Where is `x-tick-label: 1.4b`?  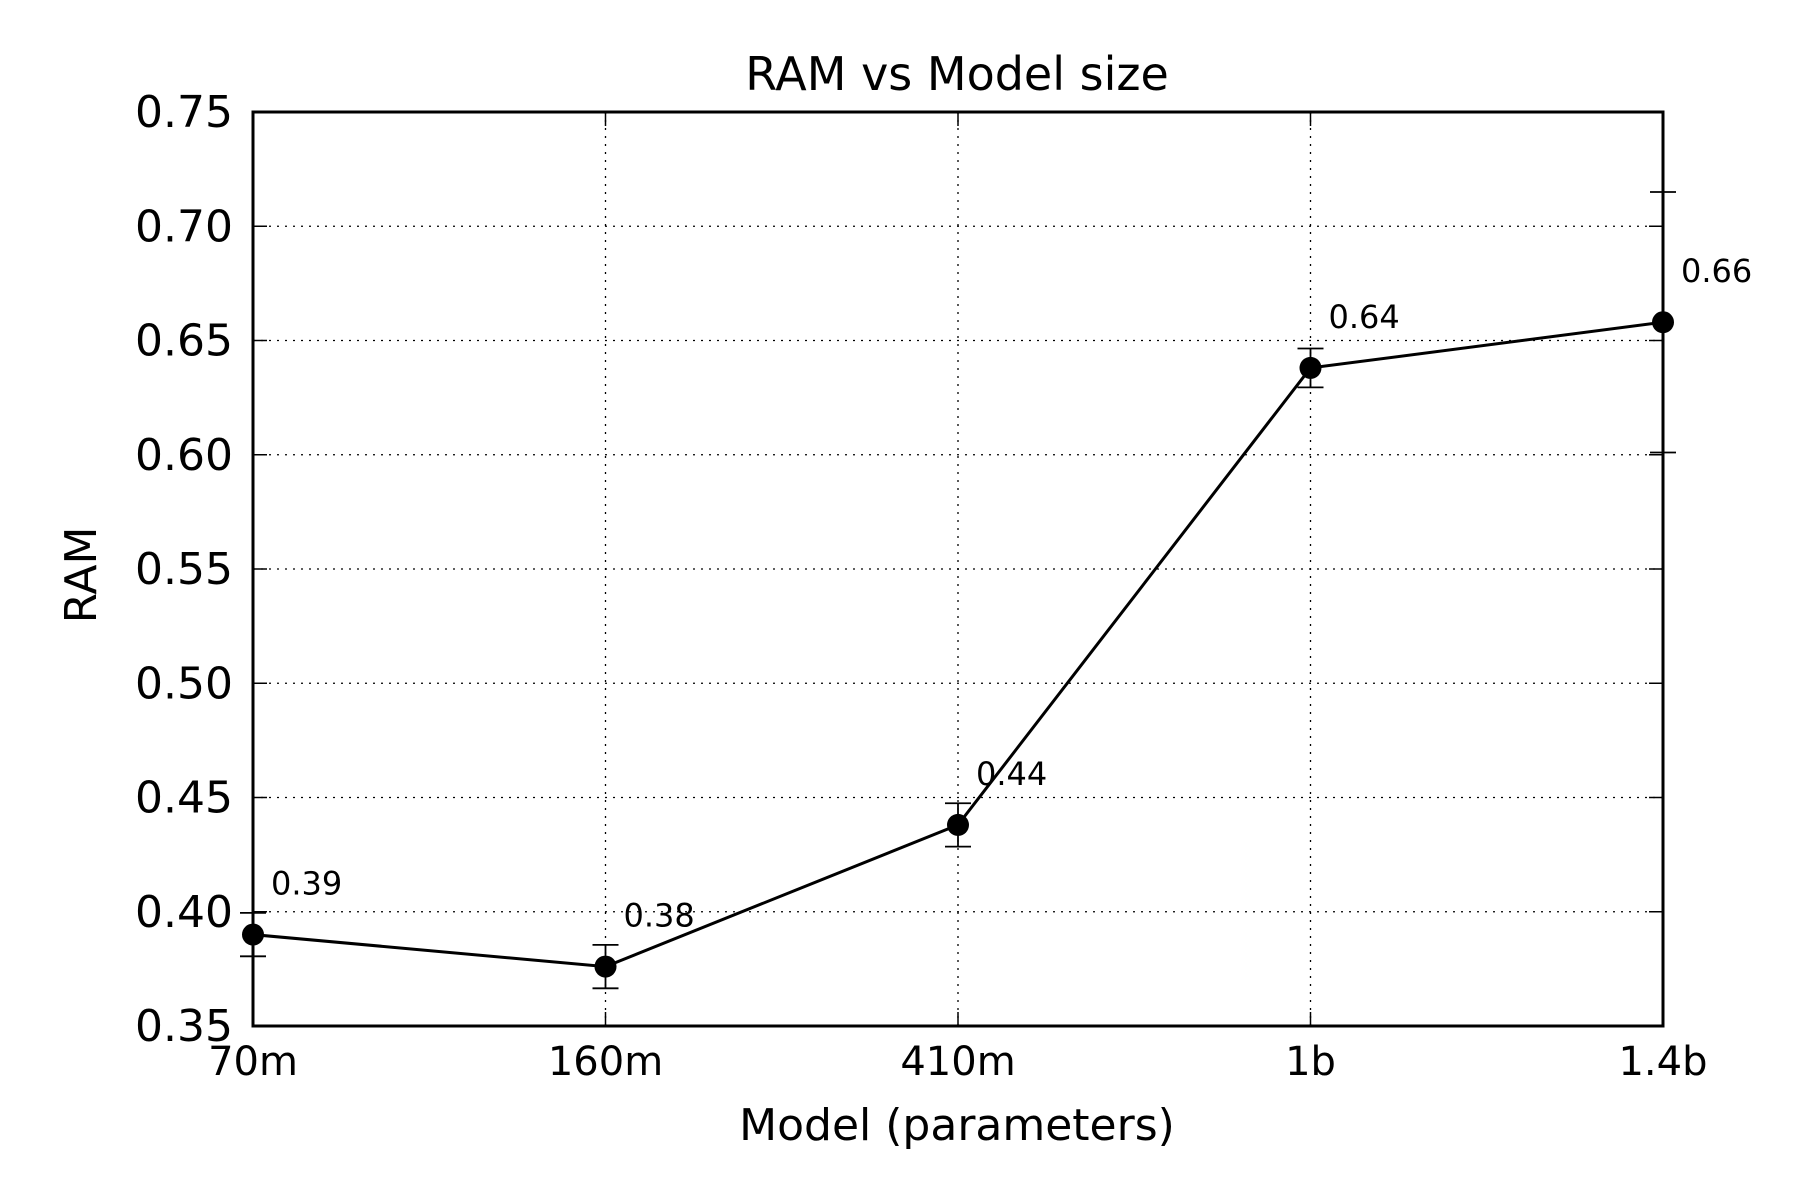 x-tick-label: 1.4b is located at coordinates (1662, 1062).